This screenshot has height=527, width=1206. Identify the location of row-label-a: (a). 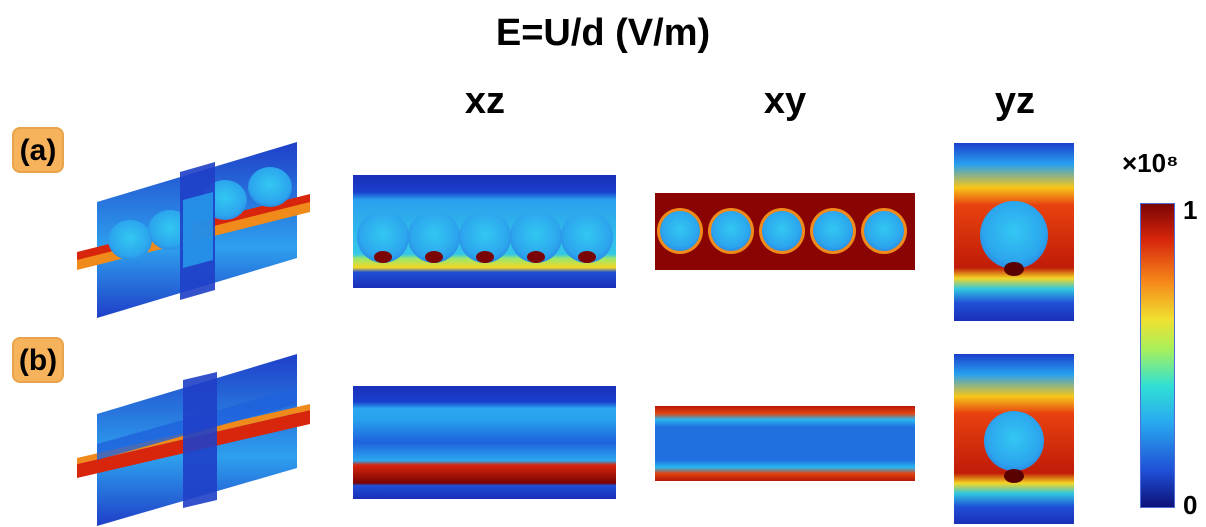
(38, 150).